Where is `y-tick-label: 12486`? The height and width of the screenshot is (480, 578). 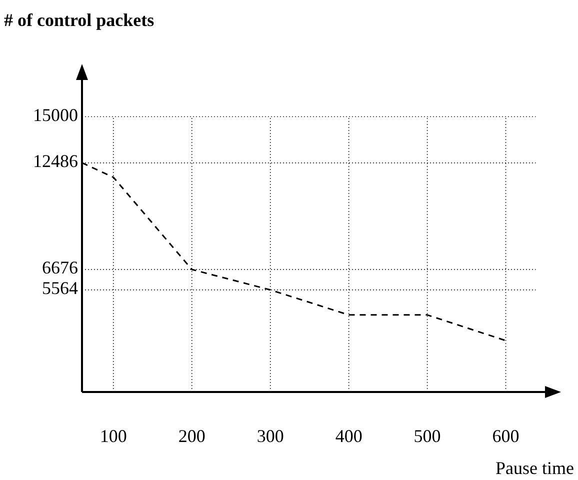
y-tick-label: 12486 is located at coordinates (55, 160).